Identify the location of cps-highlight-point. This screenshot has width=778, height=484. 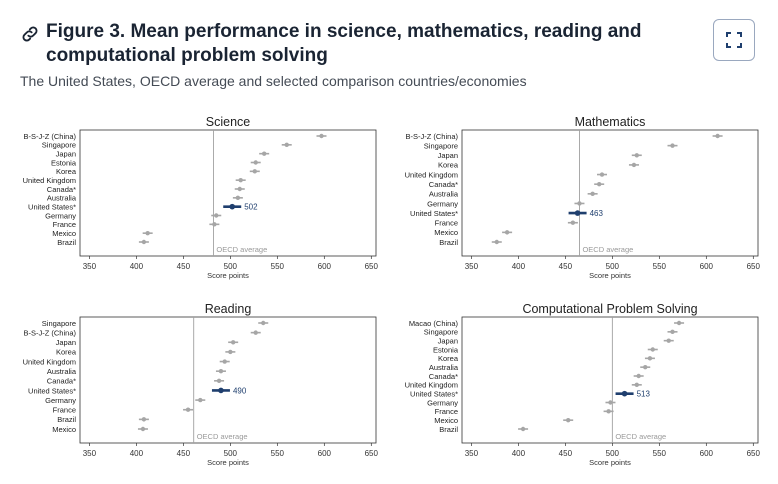
(624, 393).